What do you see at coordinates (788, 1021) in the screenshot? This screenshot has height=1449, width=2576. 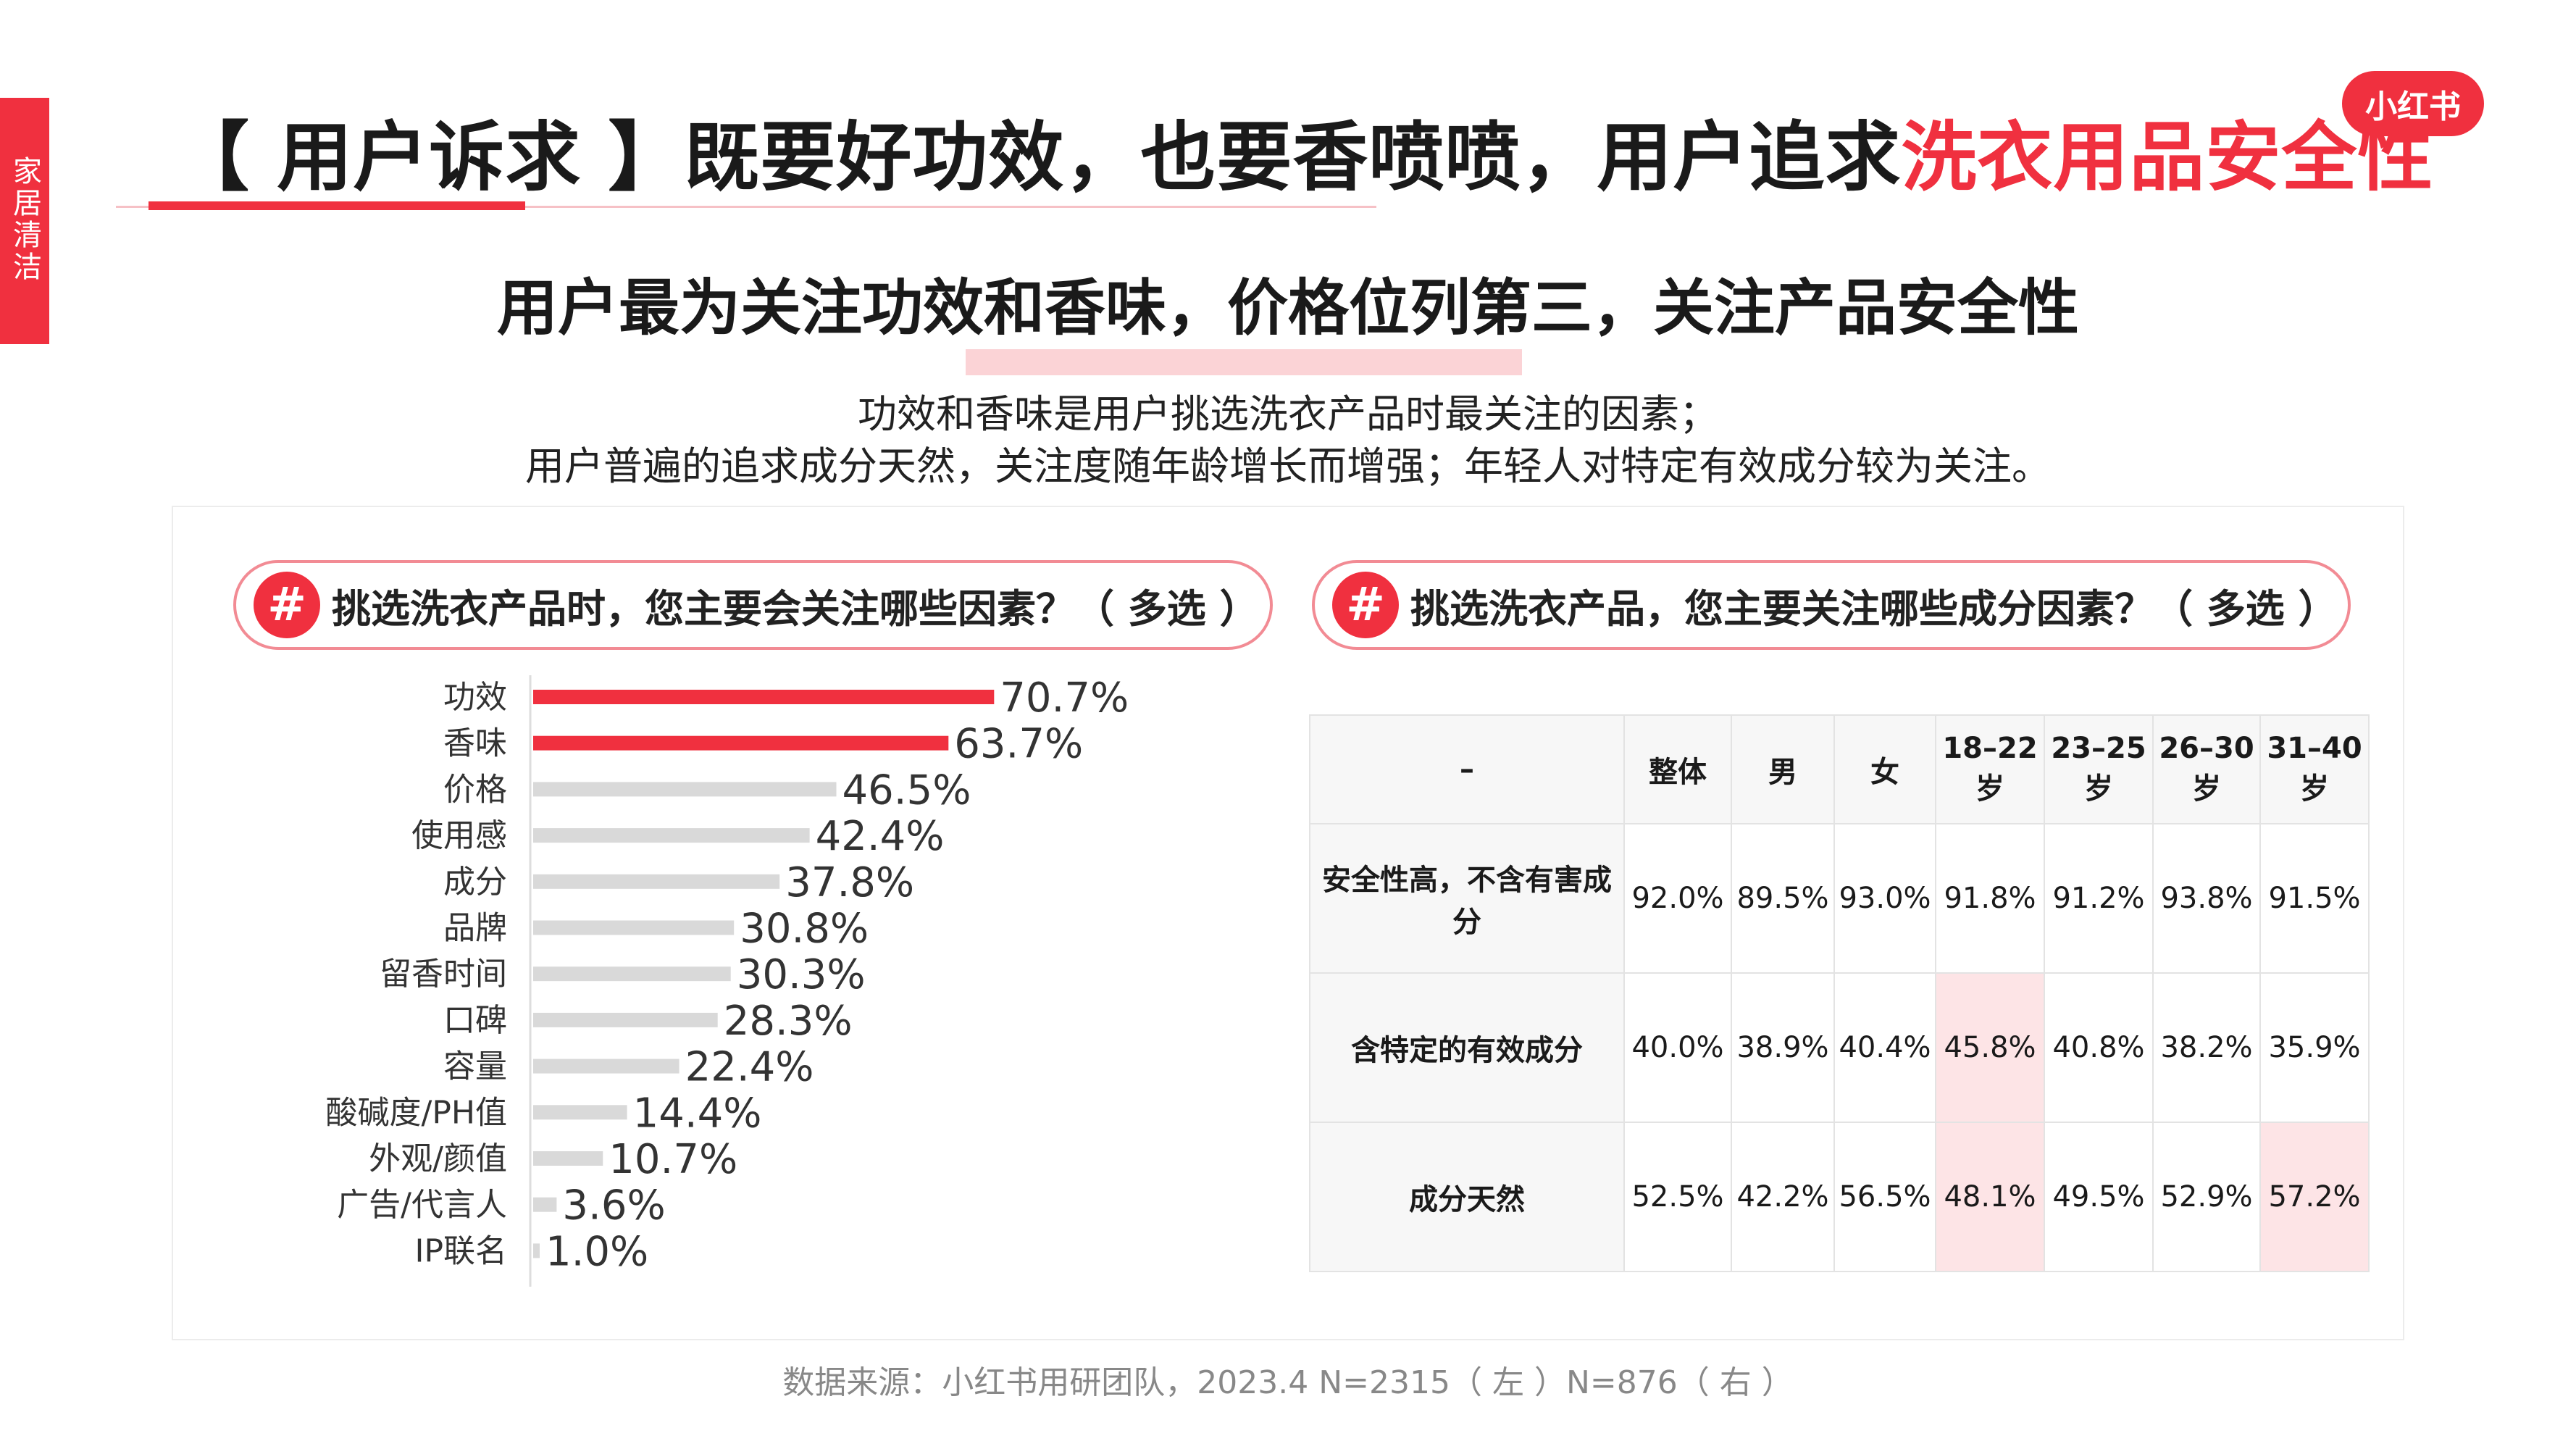 I see `bar-value-label: 28.3%` at bounding box center [788, 1021].